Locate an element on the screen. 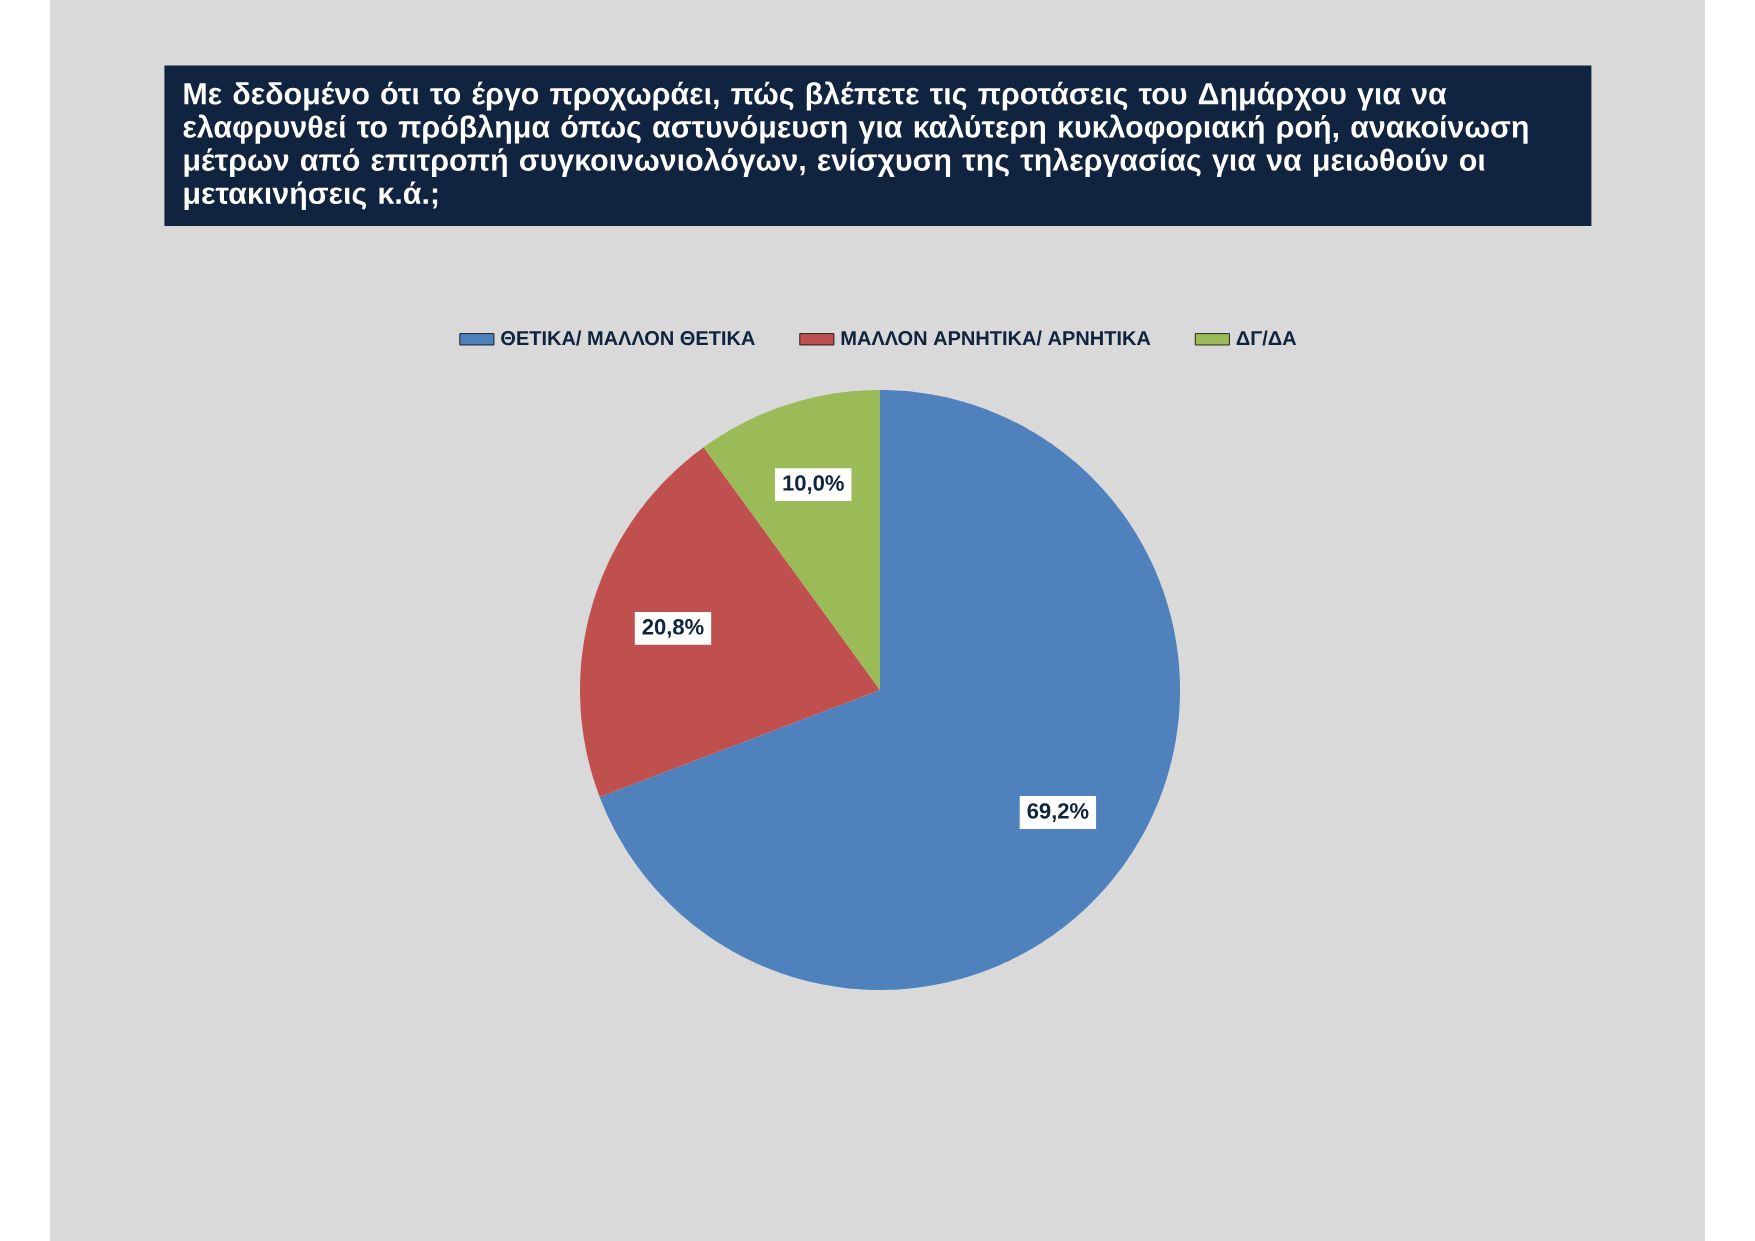 The height and width of the screenshot is (1241, 1755). chart-title: Με δεδομένο ότι το έργο προχωράει, πώς βλέπετε τις προτάσεις του Δημάρχου για να ελαφρυνθεί το πρόβλημα όπως αστυνόμευση για καλύτερη κυκλοφοριακή ροή, ανακοίνωση μέτρων από επιτροπή συγκοινωνιολόγων, ενίσχυση της τηλεργασίας για να μειωθούν οι μετακινήσεις κ.ά.; is located at coordinates (855, 146).